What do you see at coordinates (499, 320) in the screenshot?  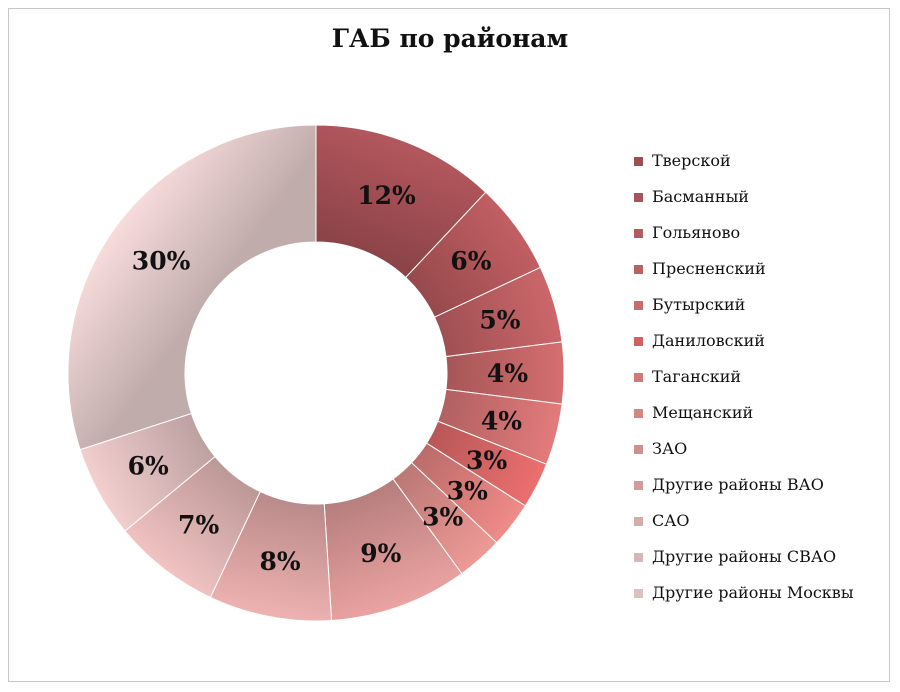 I see `slice-label-3: 5%` at bounding box center [499, 320].